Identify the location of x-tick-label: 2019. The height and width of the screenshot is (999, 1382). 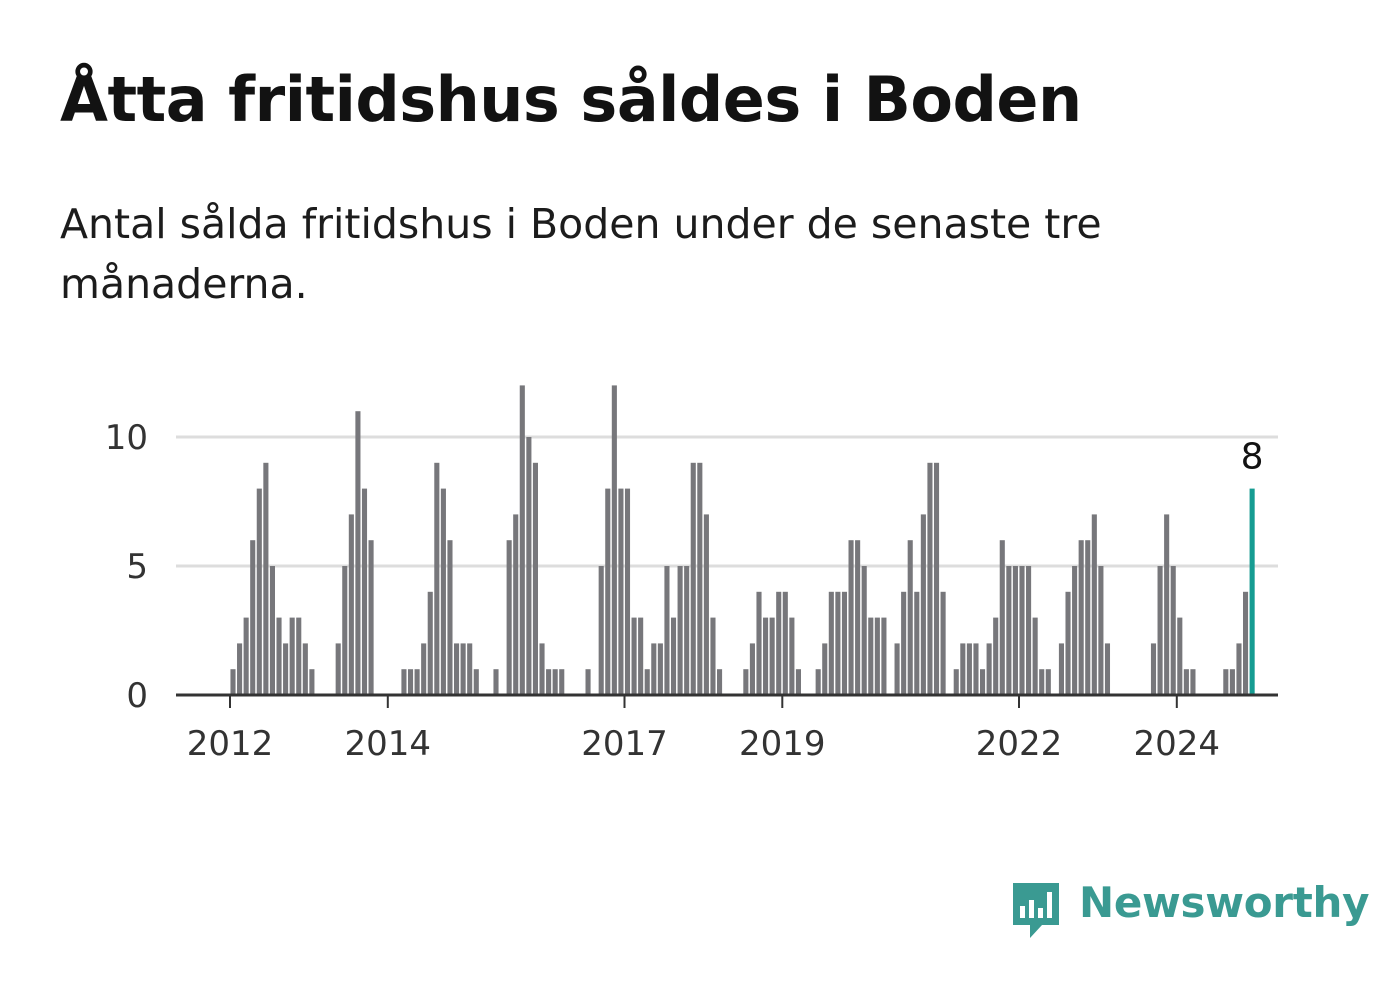
(782, 744).